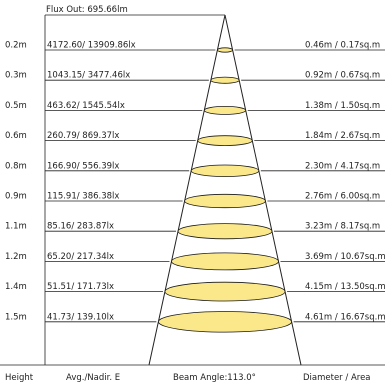 This screenshot has height=388, width=385. What do you see at coordinates (16, 317) in the screenshot?
I see `height-label: 1.5m` at bounding box center [16, 317].